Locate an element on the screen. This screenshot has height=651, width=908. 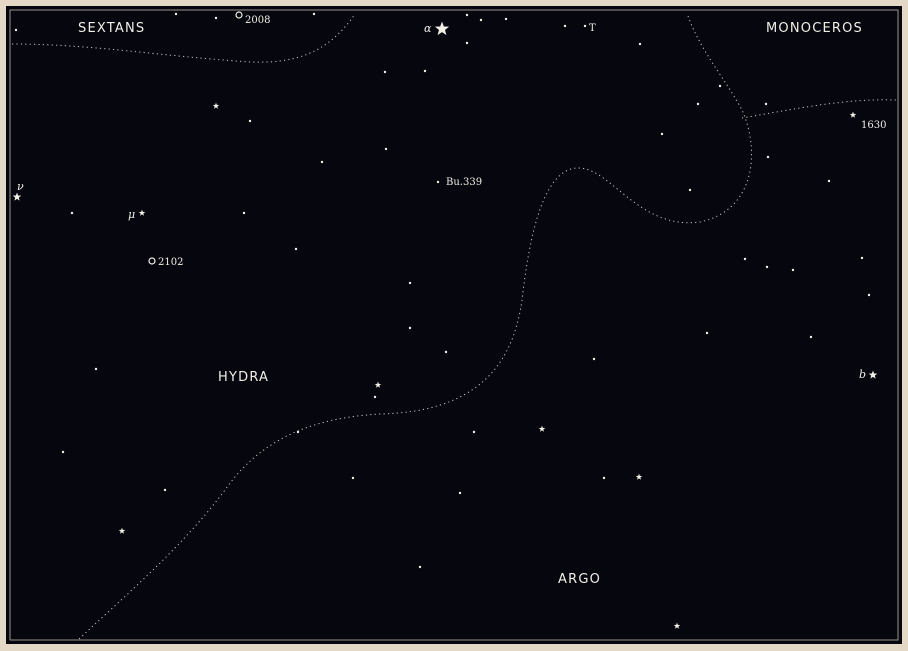
label-sextans: SEXTANS is located at coordinates (111, 28).